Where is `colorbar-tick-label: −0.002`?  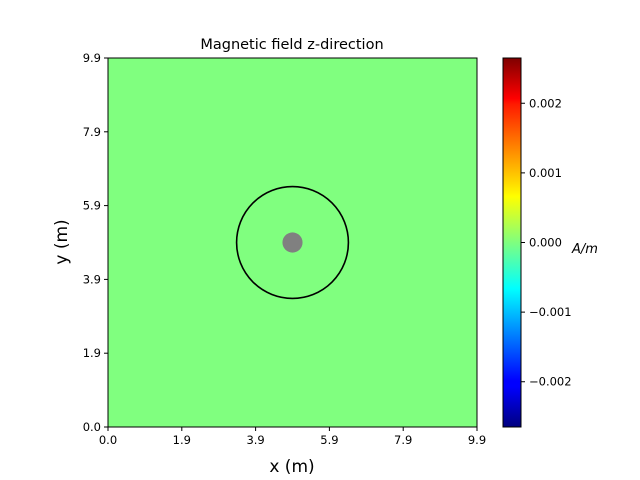 colorbar-tick-label: −0.002 is located at coordinates (550, 382).